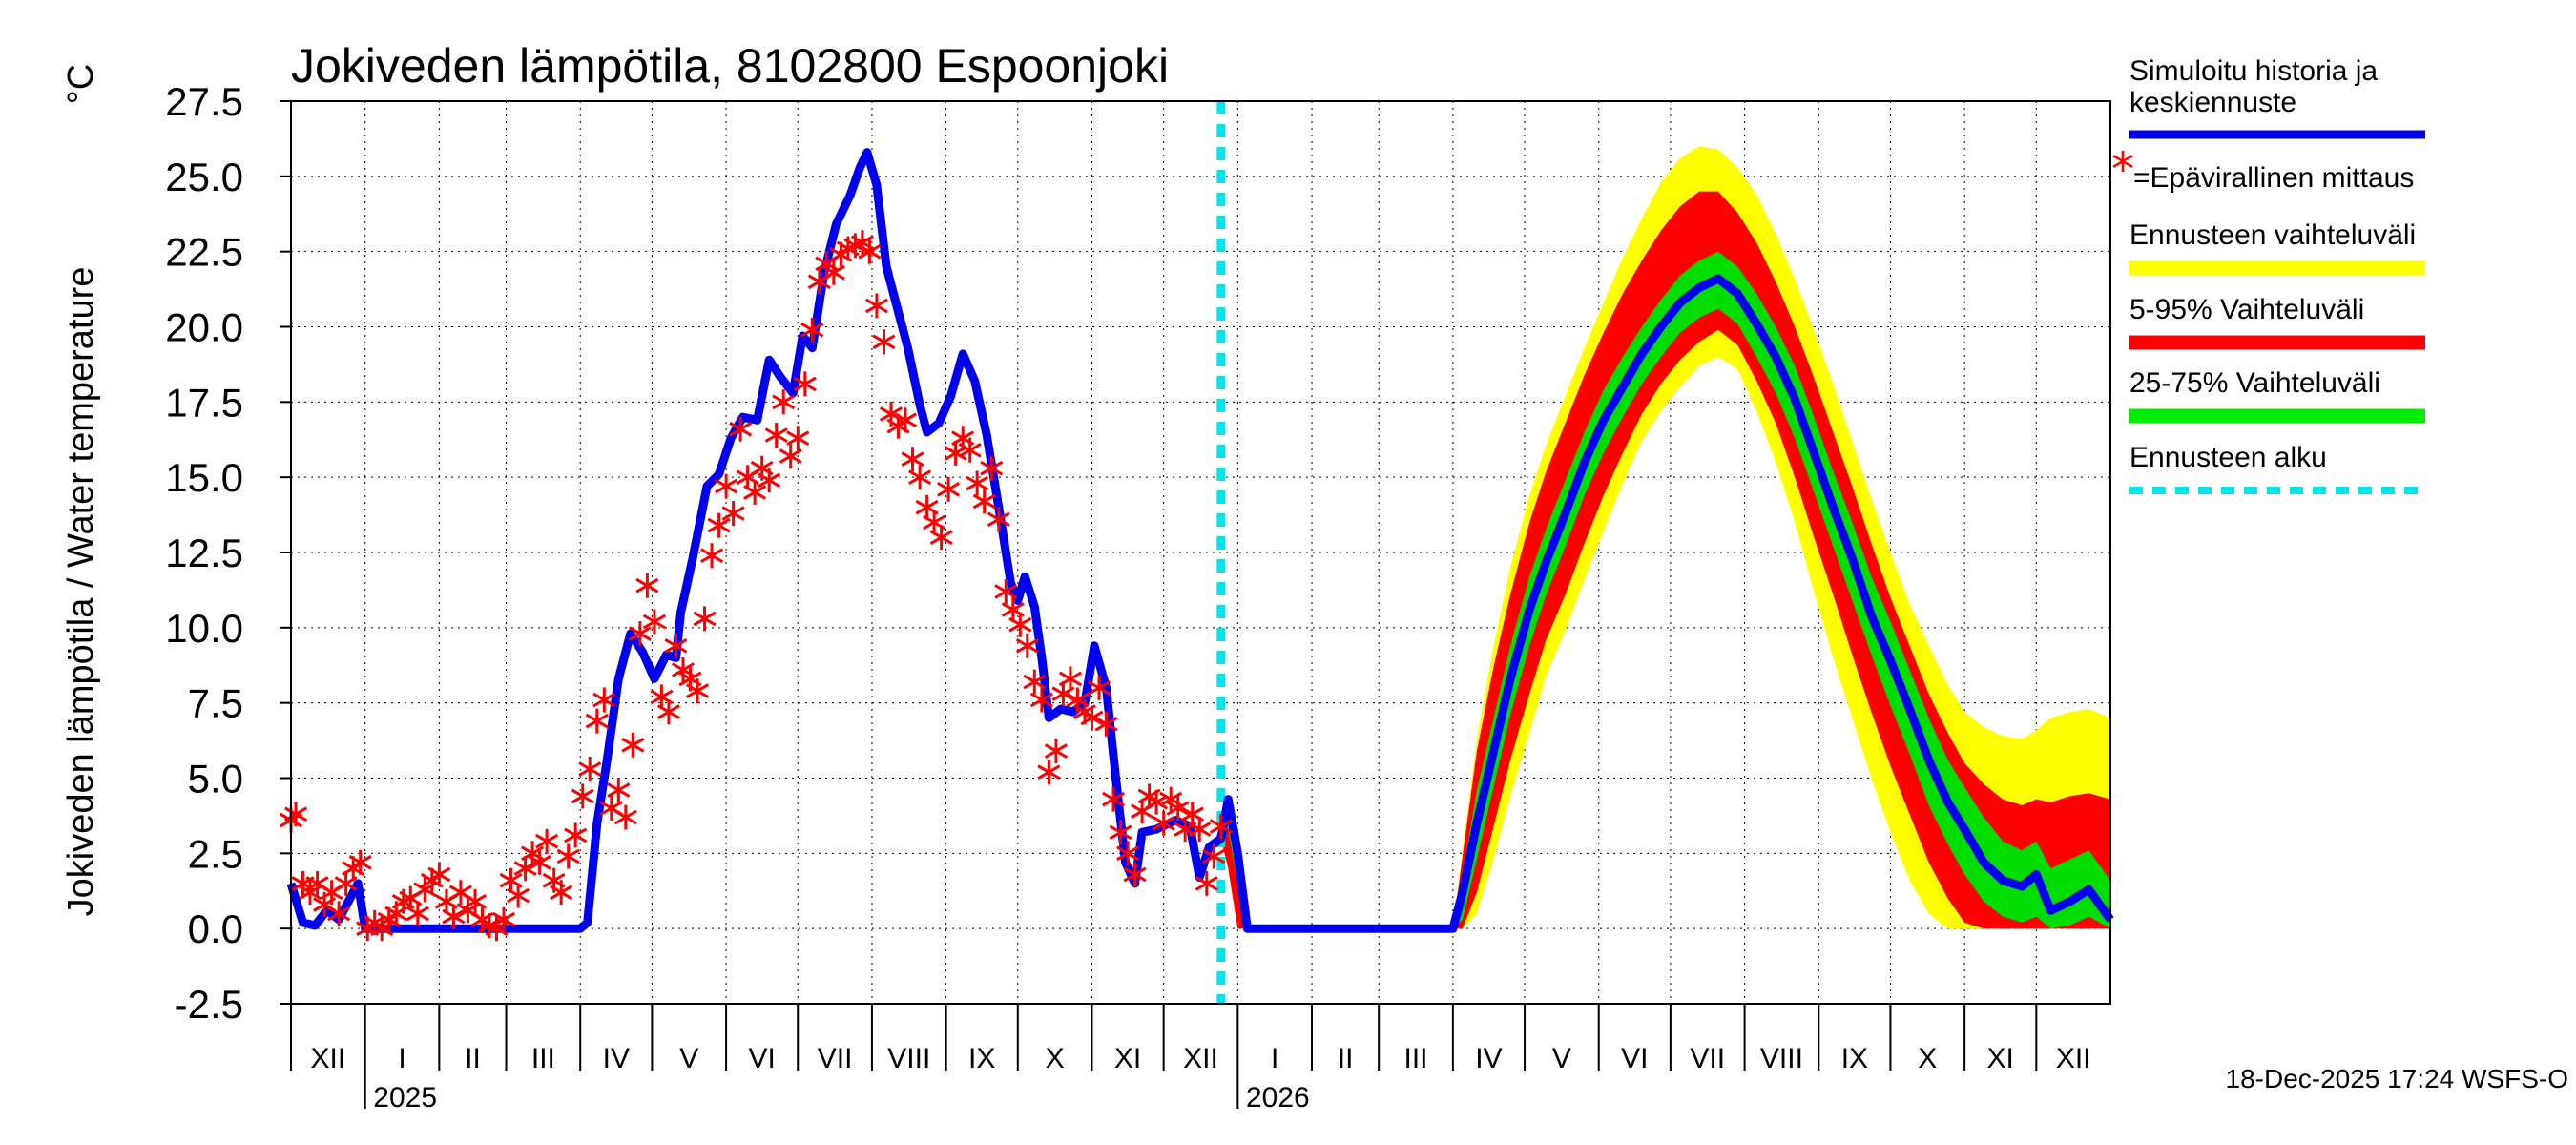 The width and height of the screenshot is (2576, 1145). I want to click on legend-label-measurement: =Epävirallinen mittaus, so click(2273, 178).